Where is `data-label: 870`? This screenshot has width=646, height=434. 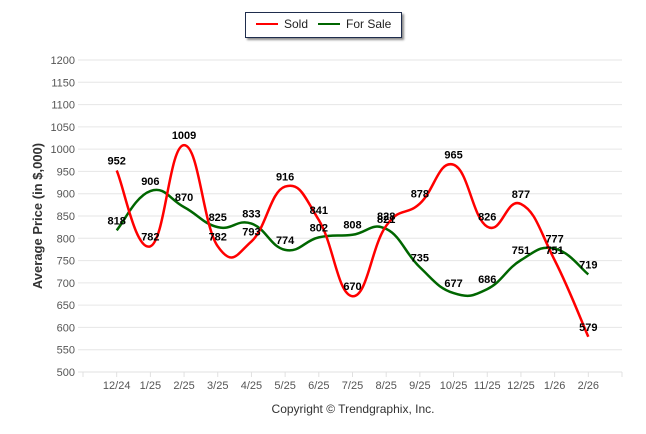
data-label: 870 is located at coordinates (184, 198).